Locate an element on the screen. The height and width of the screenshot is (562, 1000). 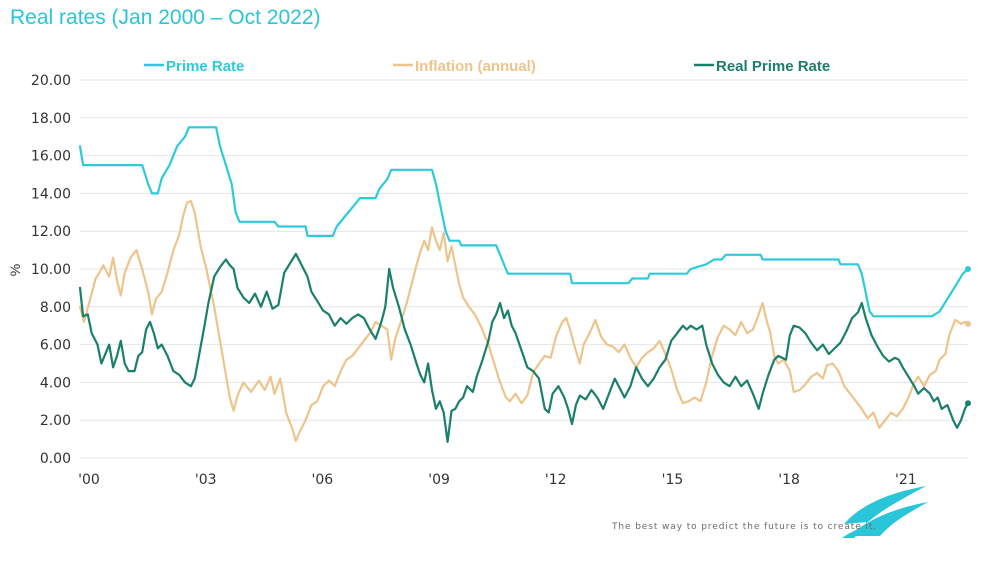
legend-label: Real Prime Rate is located at coordinates (773, 66).